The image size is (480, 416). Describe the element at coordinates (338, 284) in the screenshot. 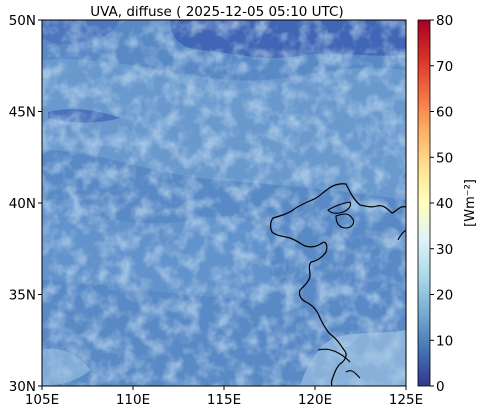

I see `coastline` at that location.